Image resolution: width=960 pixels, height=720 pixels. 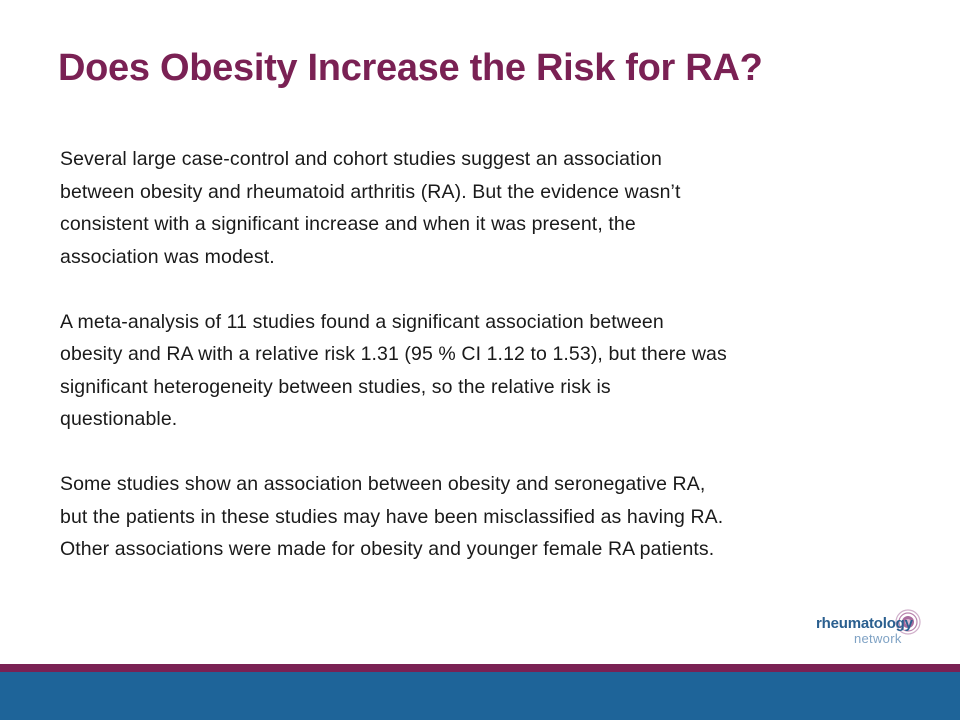 I want to click on accent-stripe, so click(x=480, y=668).